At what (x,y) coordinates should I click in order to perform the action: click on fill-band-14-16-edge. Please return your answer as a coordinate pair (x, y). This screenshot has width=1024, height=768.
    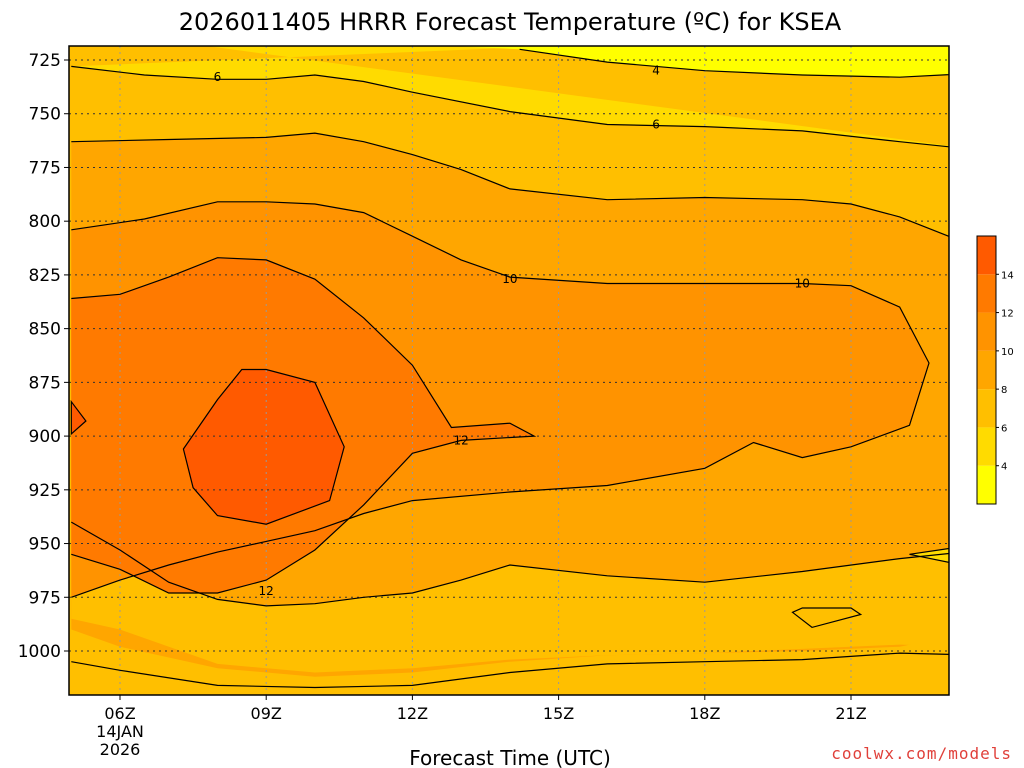
    Looking at the image, I should click on (78, 417).